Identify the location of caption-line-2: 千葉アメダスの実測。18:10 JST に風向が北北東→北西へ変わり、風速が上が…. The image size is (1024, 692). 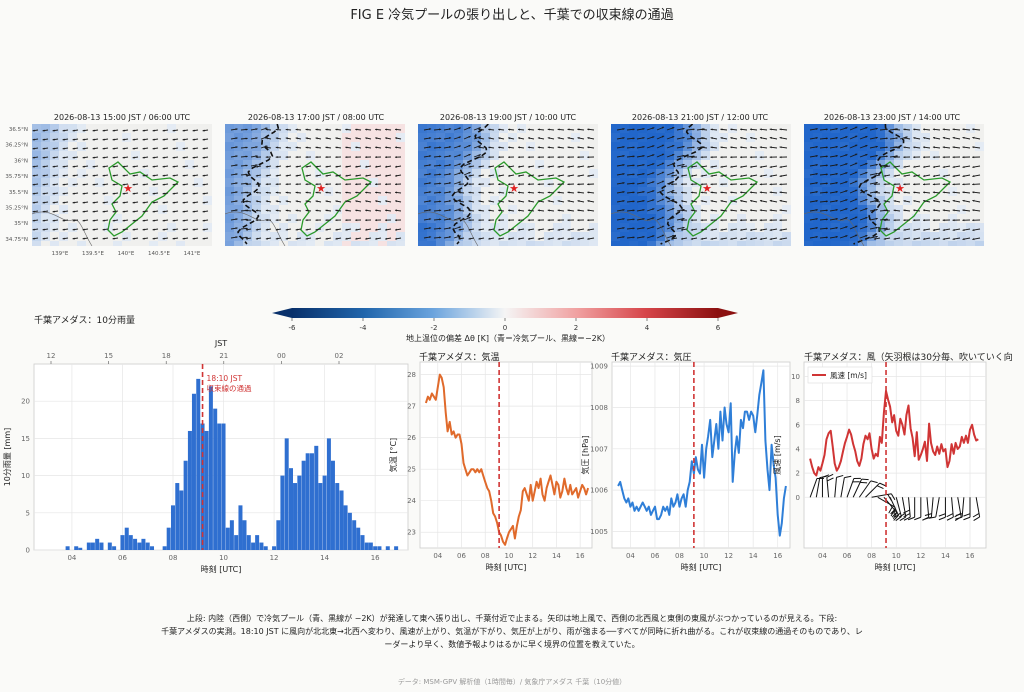
(512, 631).